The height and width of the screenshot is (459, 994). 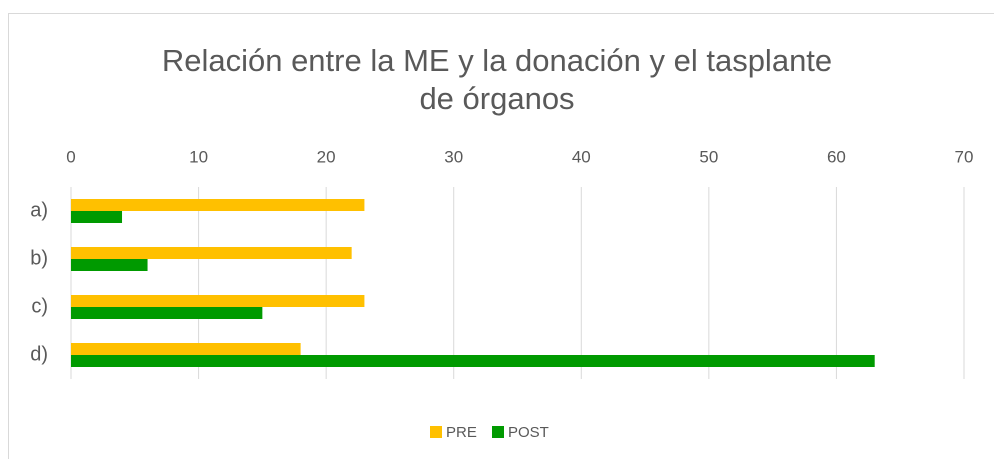 What do you see at coordinates (70, 156) in the screenshot?
I see `x-tick-label: 0` at bounding box center [70, 156].